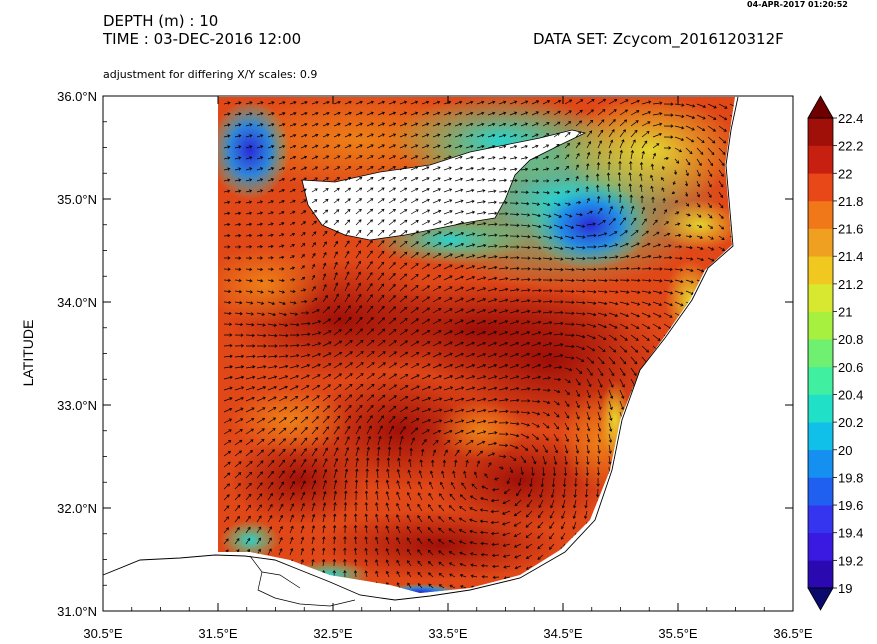 Image resolution: width=877 pixels, height=644 pixels. Describe the element at coordinates (448, 633) in the screenshot. I see `x-tick-label: 33.5°E` at that location.